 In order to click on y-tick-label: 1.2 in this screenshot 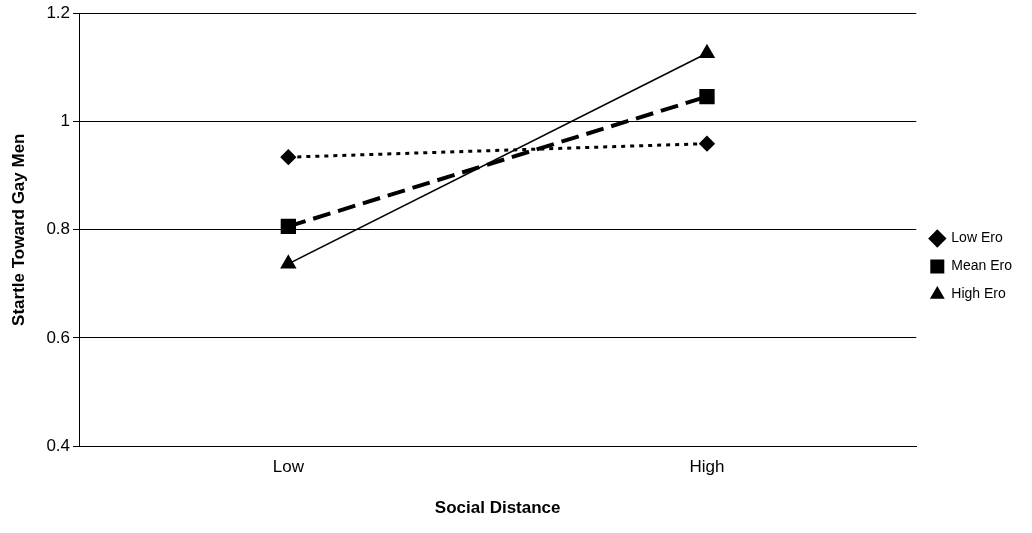, I will do `click(58, 12)`.